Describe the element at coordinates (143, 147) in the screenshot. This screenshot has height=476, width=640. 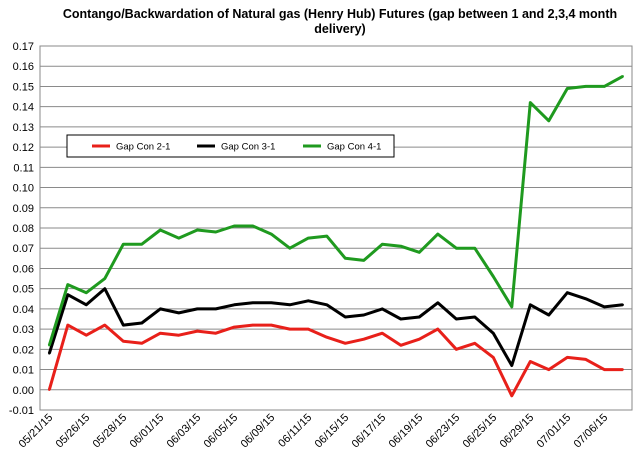
I see `legend-label: Gap Con 2-1` at that location.